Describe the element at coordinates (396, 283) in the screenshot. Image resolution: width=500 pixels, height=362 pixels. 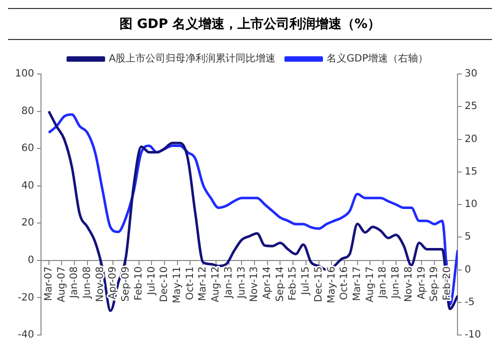
I see `x-tick-label: Jun-18` at that location.